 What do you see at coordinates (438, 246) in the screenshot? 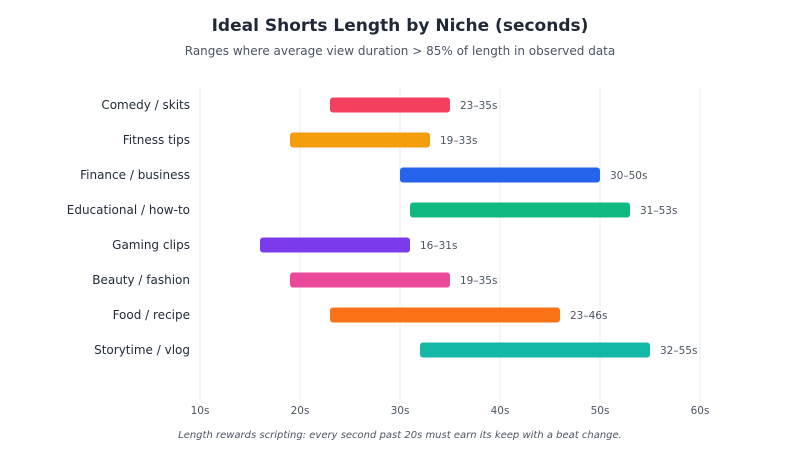
I see `range-label: 16–31s` at bounding box center [438, 246].